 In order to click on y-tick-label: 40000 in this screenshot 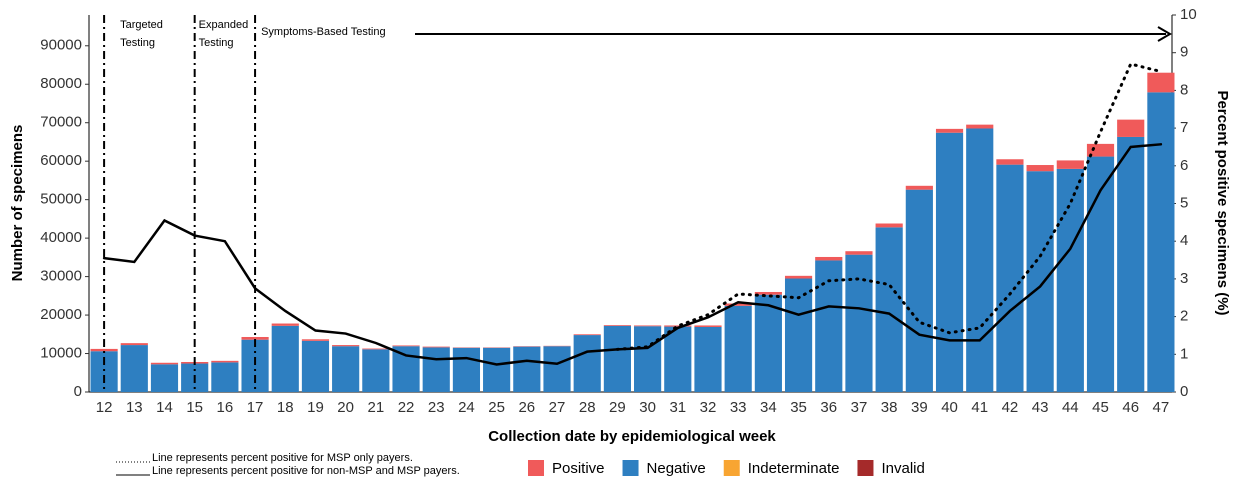, I will do `click(61, 237)`.